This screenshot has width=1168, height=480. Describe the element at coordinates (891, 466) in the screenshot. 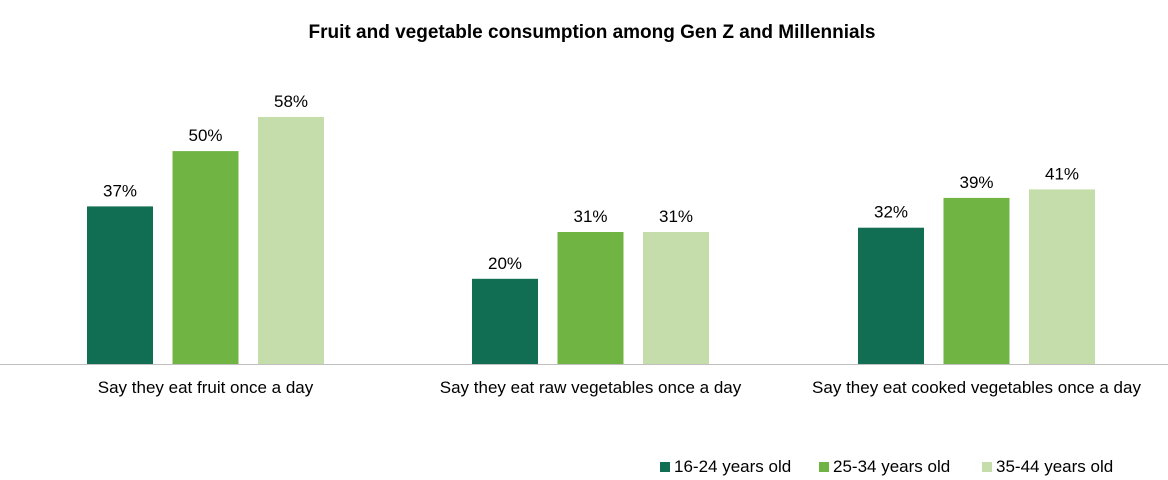

I see `legend-label-2: 25-34 years old` at that location.